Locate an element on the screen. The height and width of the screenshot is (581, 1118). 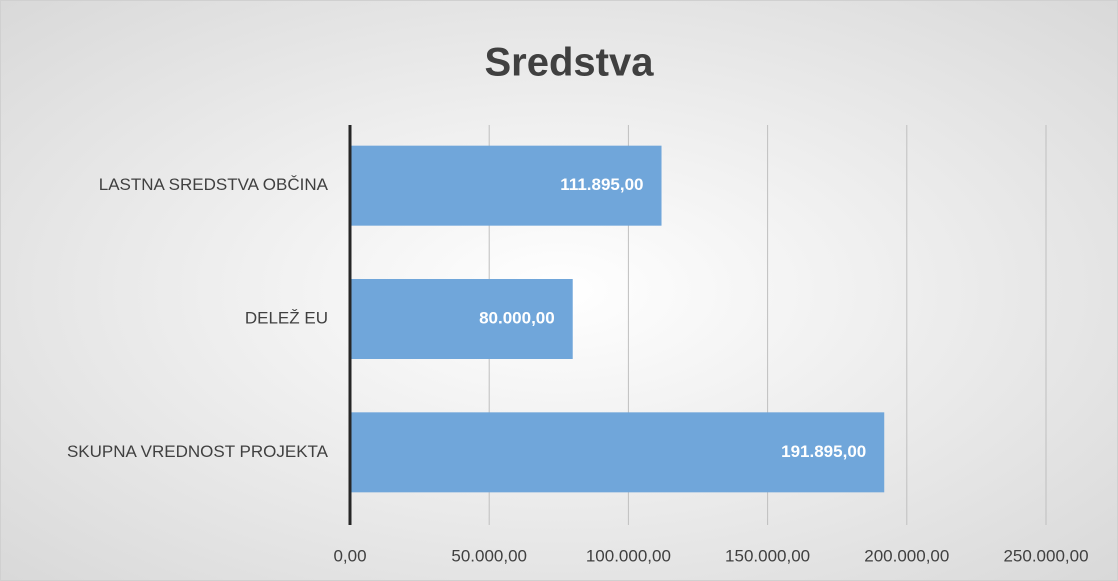
y-tick-label: DELEŽ EU is located at coordinates (286, 317).